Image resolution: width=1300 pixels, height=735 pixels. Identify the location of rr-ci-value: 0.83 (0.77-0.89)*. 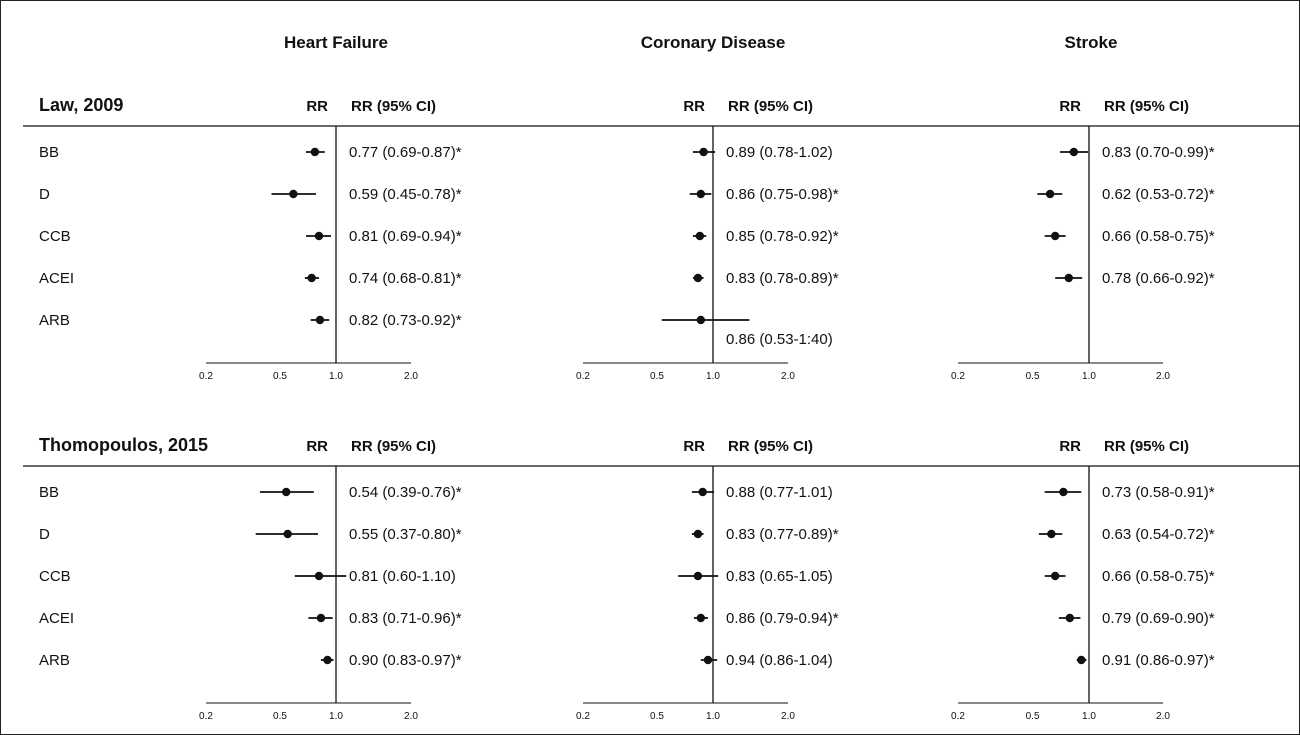
(782, 534).